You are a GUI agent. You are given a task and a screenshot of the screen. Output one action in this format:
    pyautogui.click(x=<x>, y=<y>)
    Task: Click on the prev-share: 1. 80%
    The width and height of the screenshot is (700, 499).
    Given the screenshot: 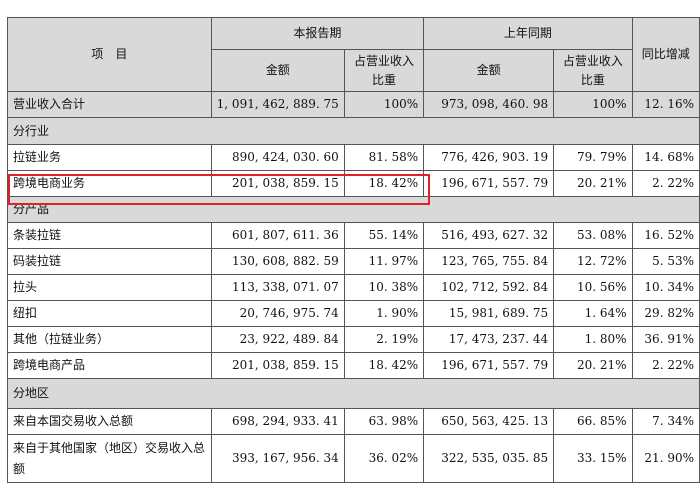 What is the action you would take?
    pyautogui.click(x=593, y=339)
    